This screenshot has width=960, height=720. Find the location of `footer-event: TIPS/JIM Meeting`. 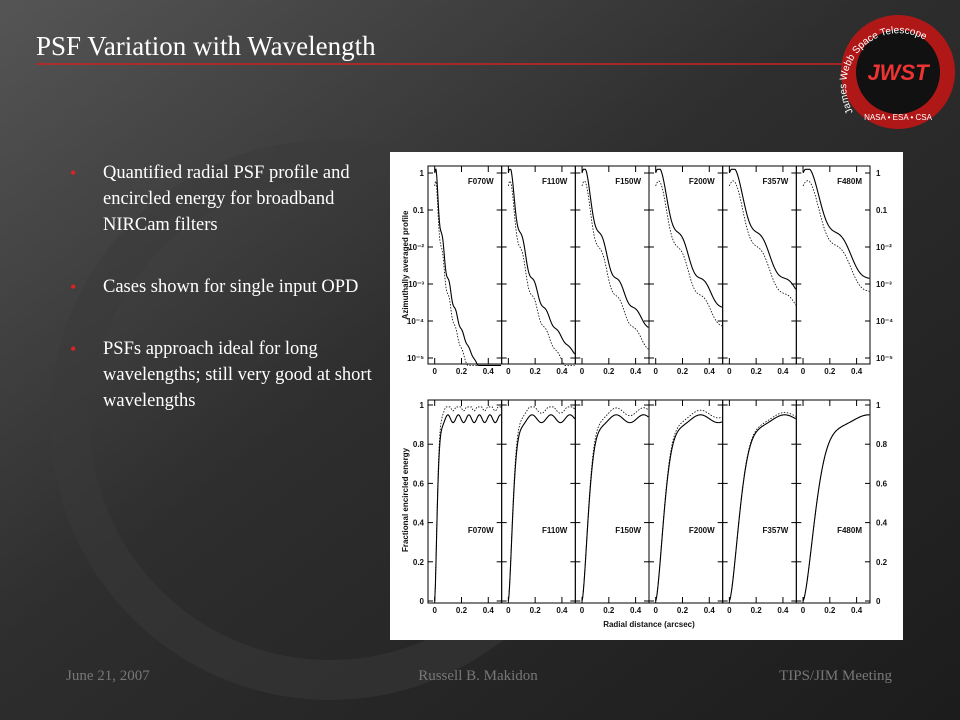

footer-event: TIPS/JIM Meeting is located at coordinates (835, 676).